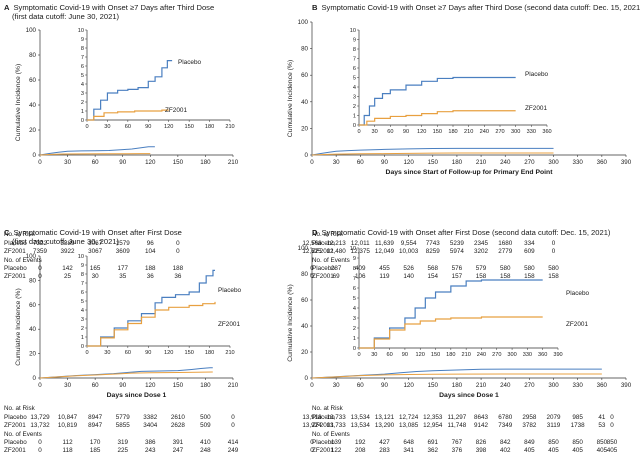 The height and width of the screenshot is (468, 640). What do you see at coordinates (435, 355) in the screenshot?
I see `p4-inset-xtick-label: 150` at bounding box center [435, 355].